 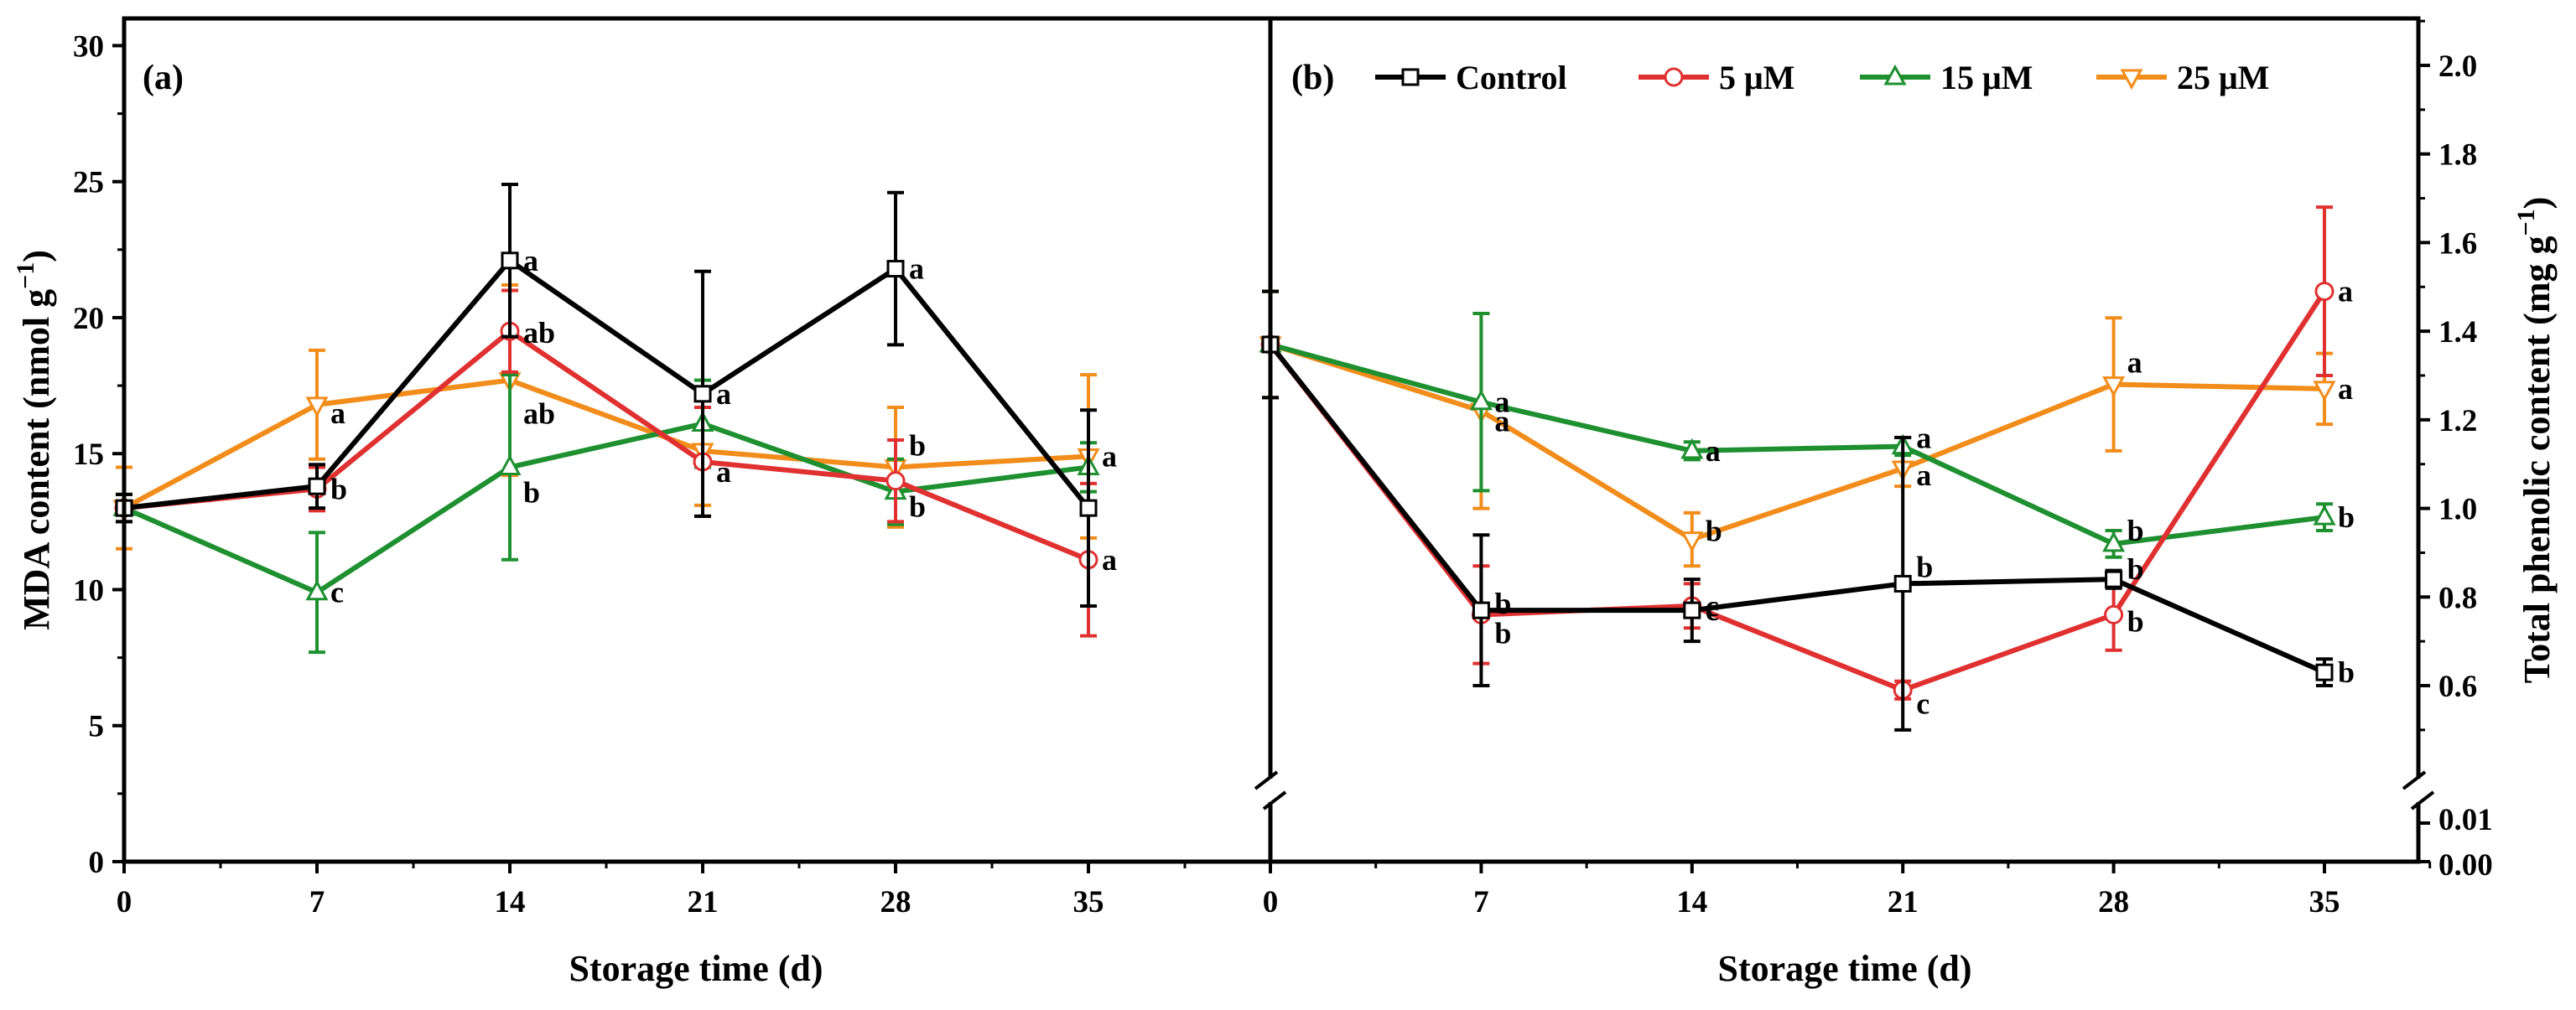 What do you see at coordinates (88, 455) in the screenshot?
I see `a-y-tick-label: 15` at bounding box center [88, 455].